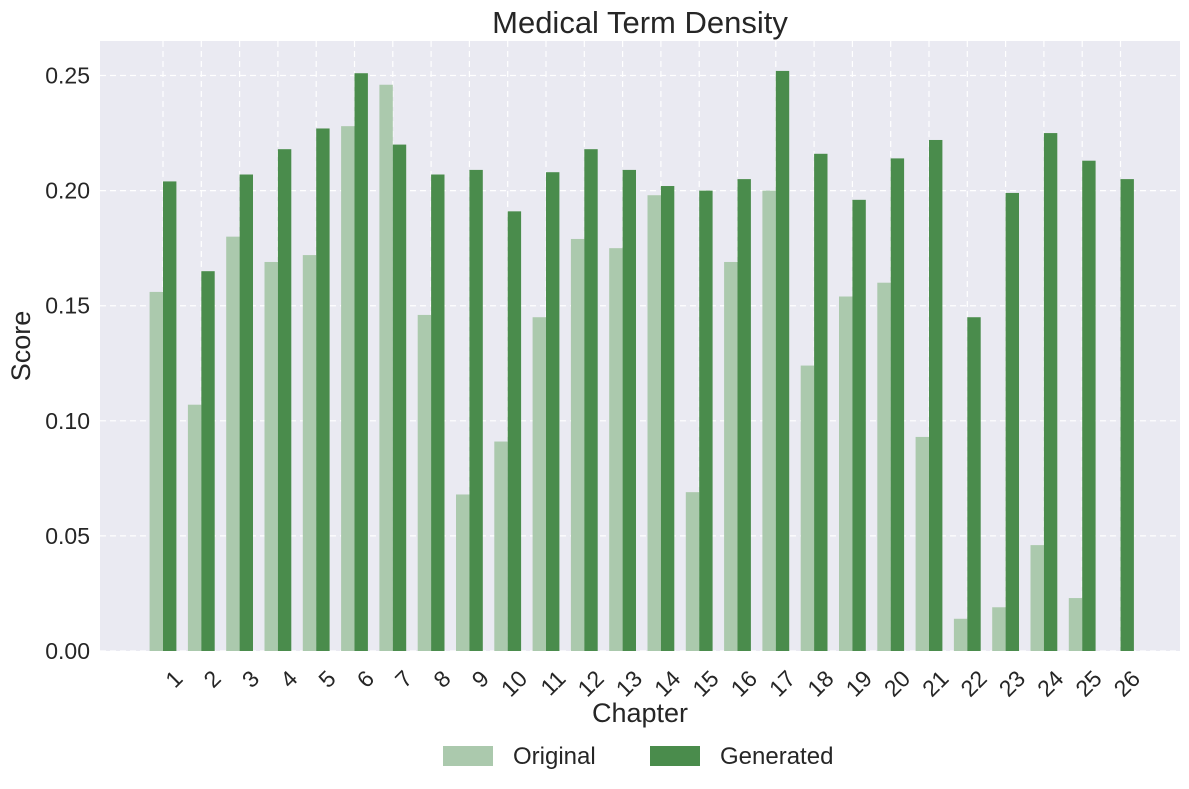  I want to click on y-tick-label: 0.20, so click(67, 191).